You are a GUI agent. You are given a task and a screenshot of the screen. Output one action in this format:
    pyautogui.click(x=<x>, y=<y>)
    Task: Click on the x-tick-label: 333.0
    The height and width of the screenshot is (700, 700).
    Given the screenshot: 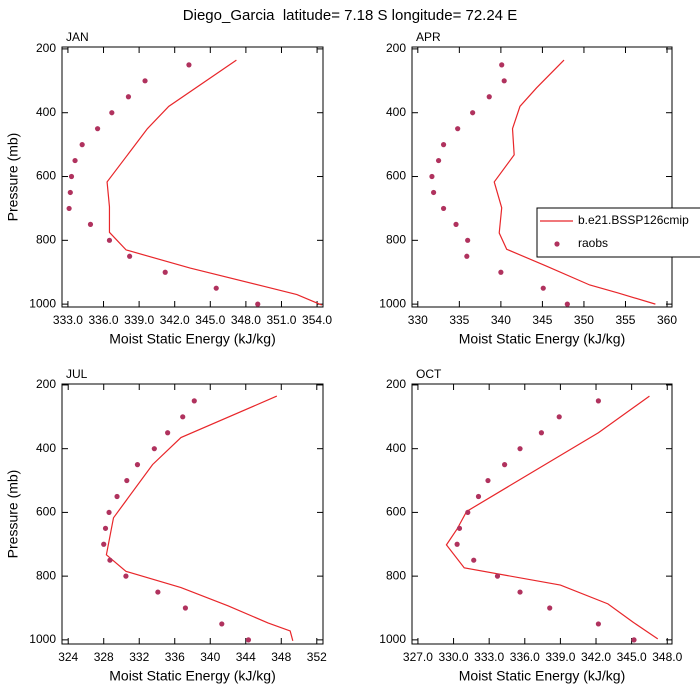 What is the action you would take?
    pyautogui.click(x=68, y=320)
    